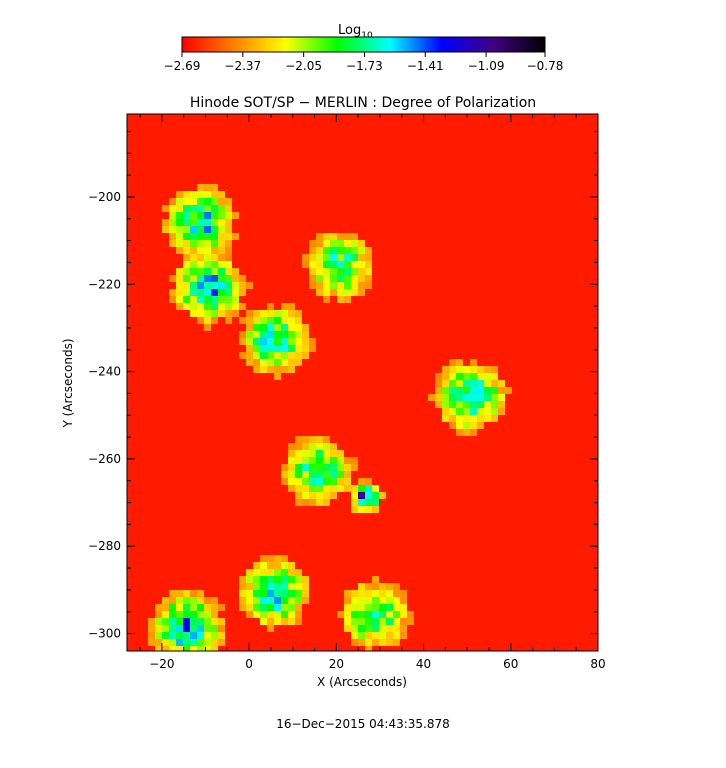  What do you see at coordinates (597, 664) in the screenshot?
I see `x-tick-label: 80` at bounding box center [597, 664].